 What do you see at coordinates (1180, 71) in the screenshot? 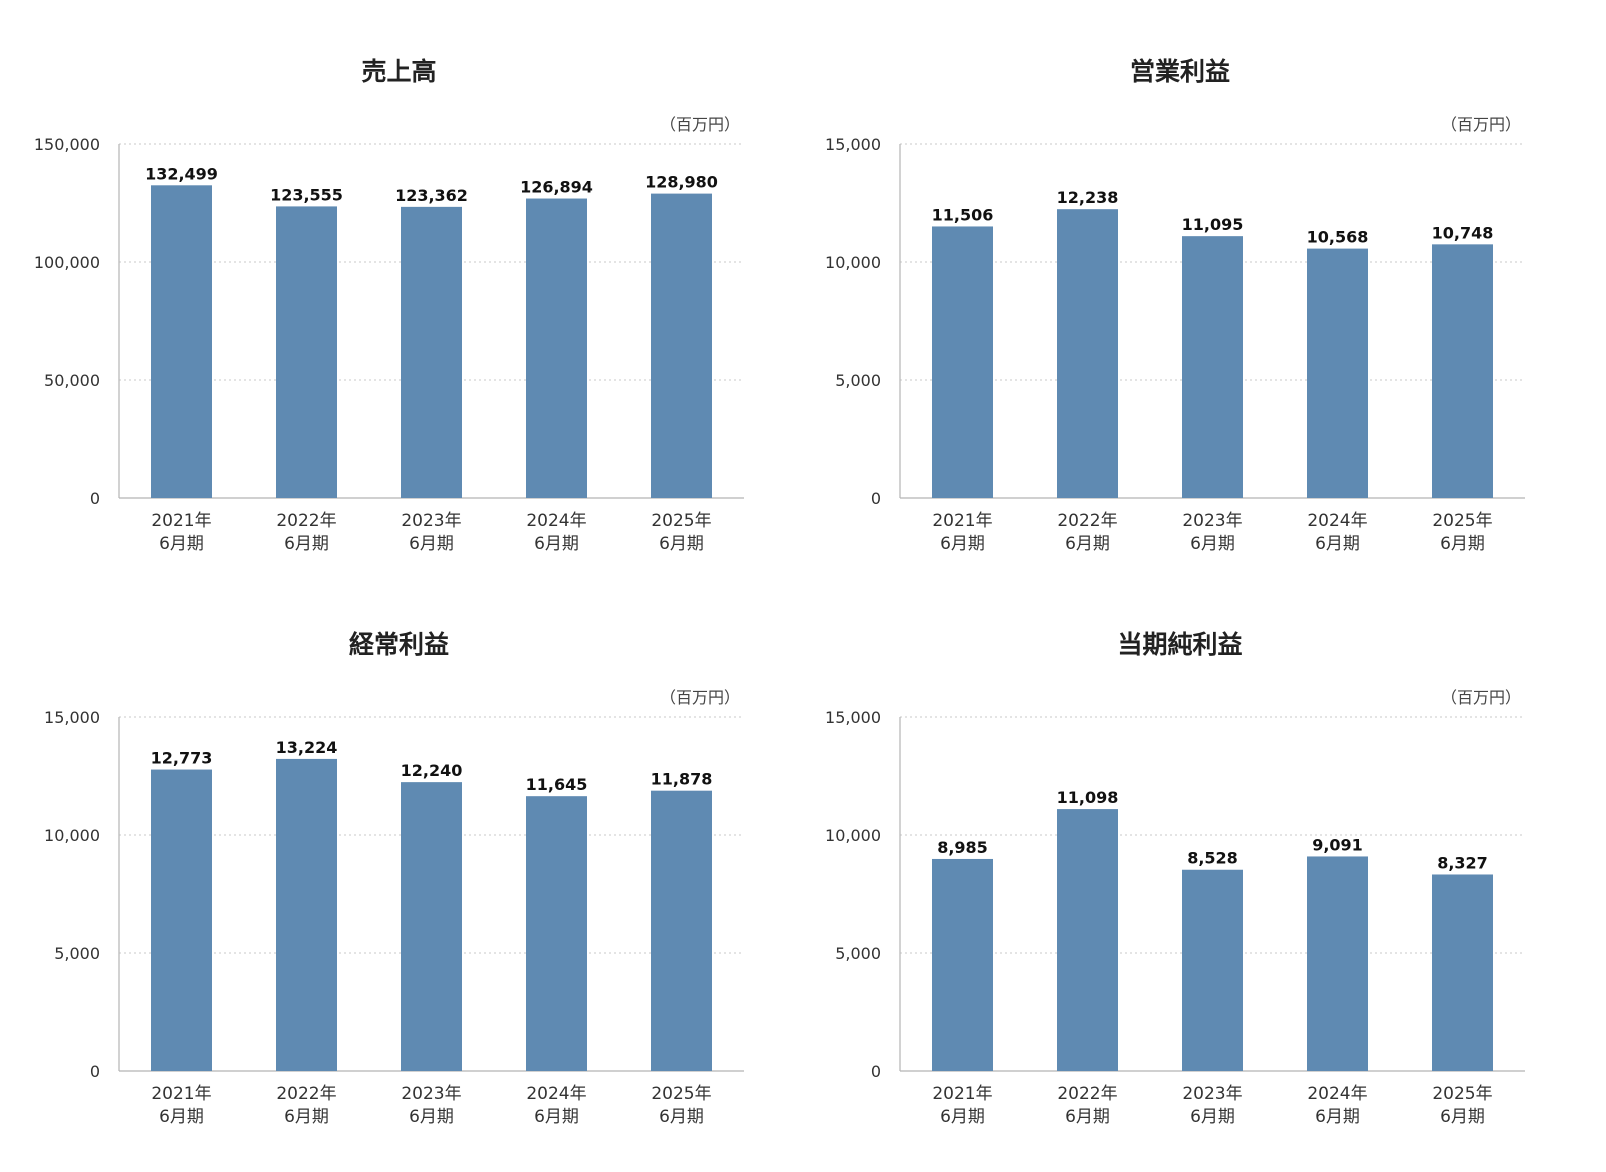
I see `chart-title: 営業利益` at bounding box center [1180, 71].